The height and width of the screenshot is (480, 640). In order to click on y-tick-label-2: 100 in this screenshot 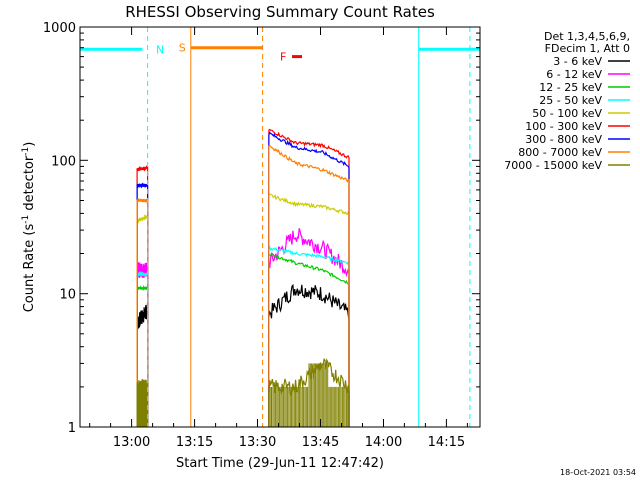, I will do `click(63, 161)`.